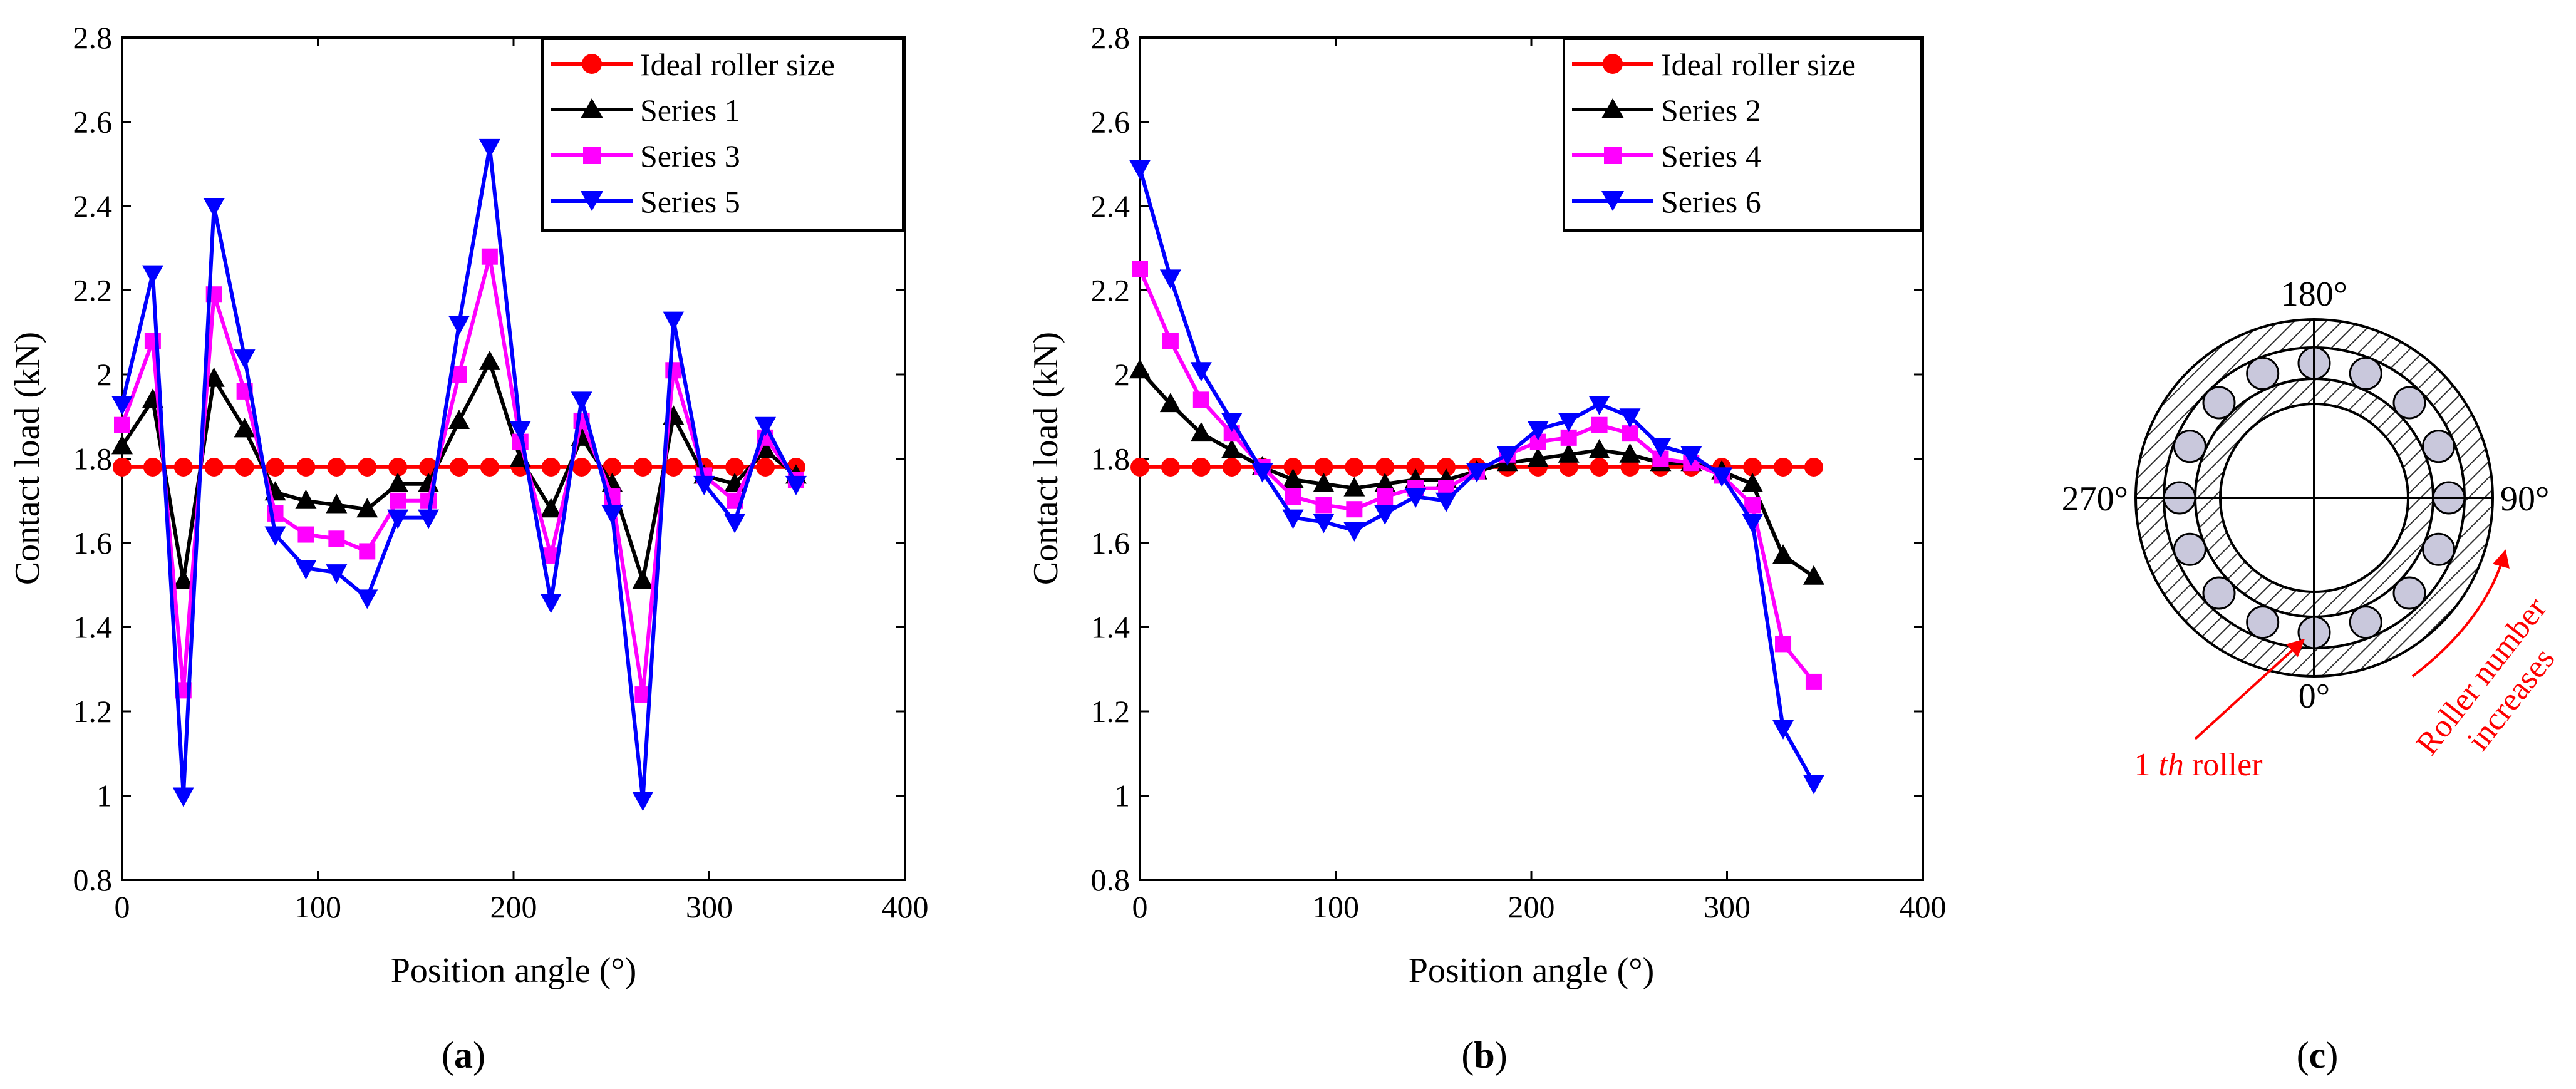  I want to click on legend-entry-1-a: Series 1, so click(645, 110).